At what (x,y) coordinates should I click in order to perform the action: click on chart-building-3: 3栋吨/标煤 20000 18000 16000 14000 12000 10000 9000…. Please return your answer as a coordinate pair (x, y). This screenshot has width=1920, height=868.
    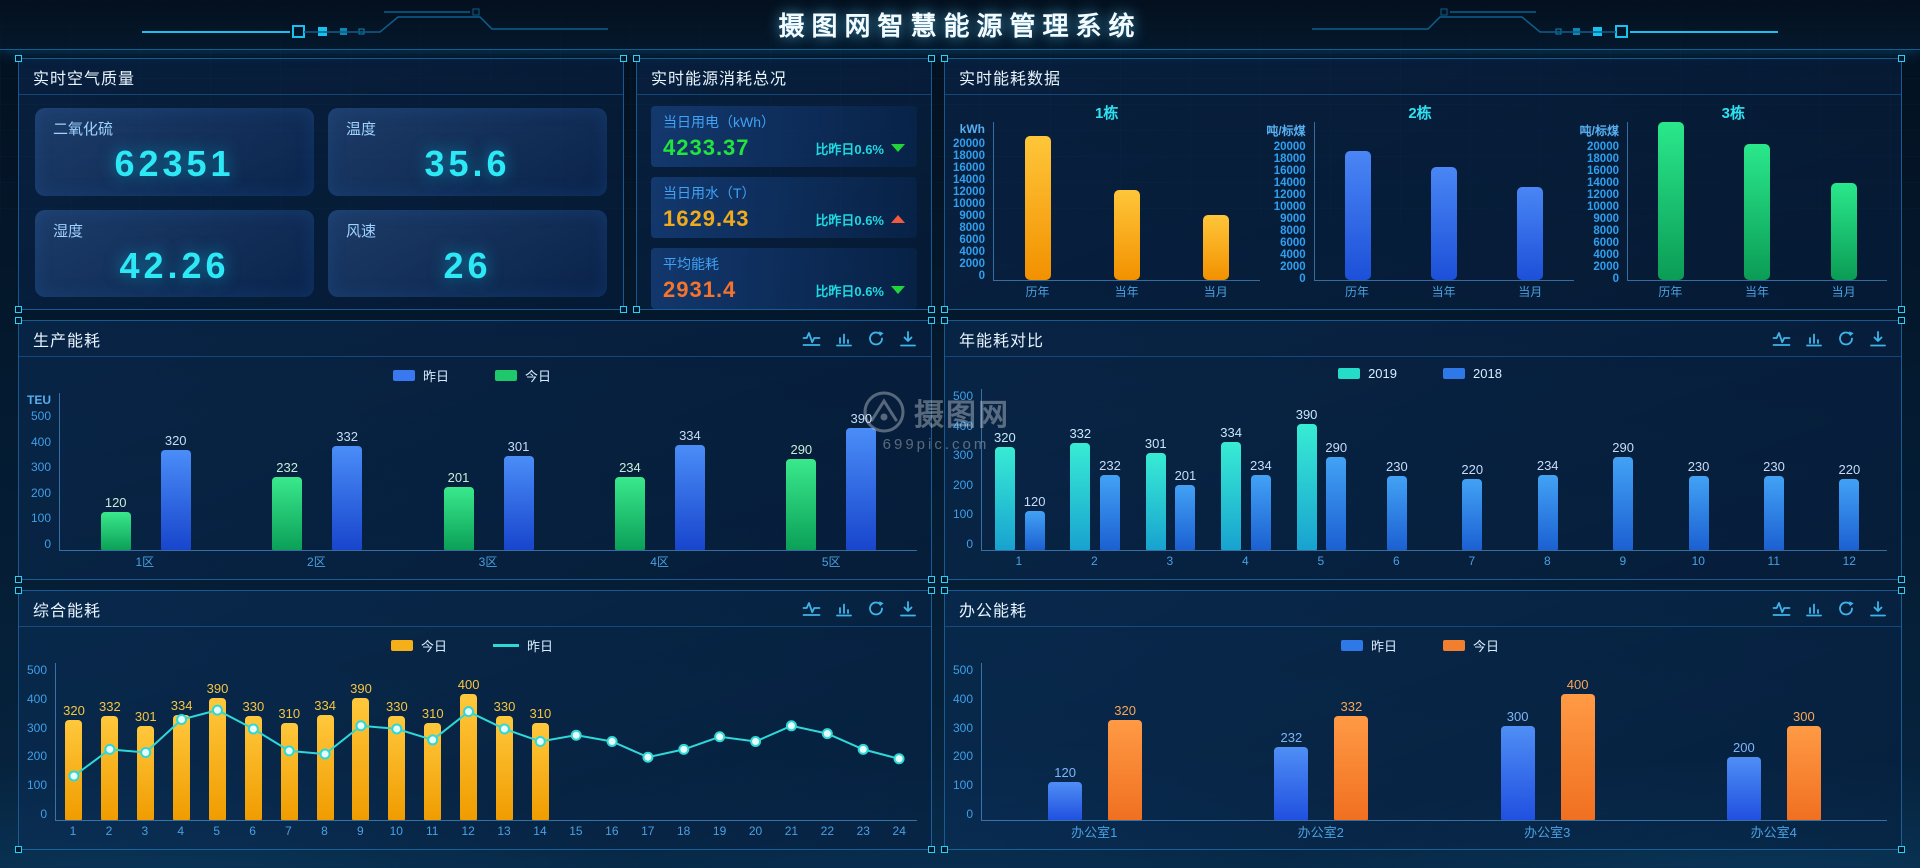
    Looking at the image, I should click on (1733, 201).